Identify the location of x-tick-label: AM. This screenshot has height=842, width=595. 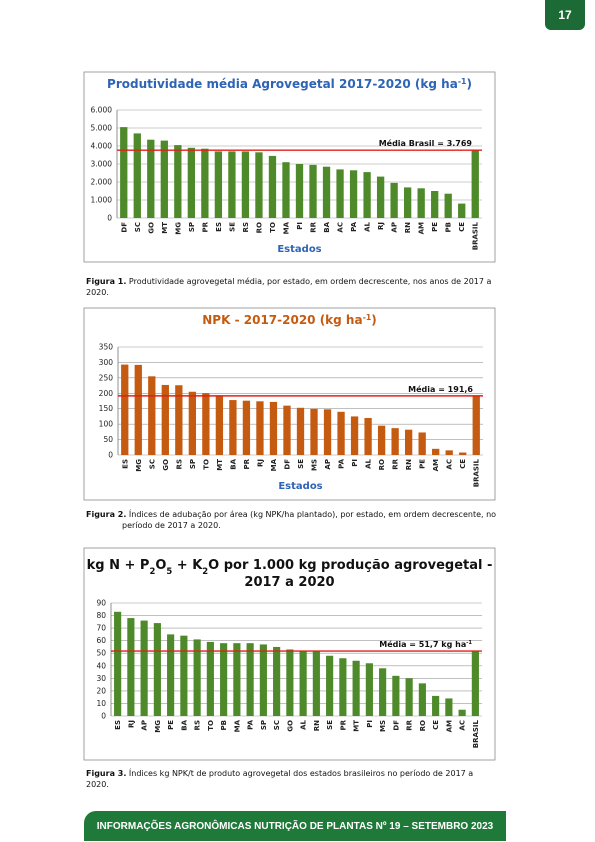
(436, 465).